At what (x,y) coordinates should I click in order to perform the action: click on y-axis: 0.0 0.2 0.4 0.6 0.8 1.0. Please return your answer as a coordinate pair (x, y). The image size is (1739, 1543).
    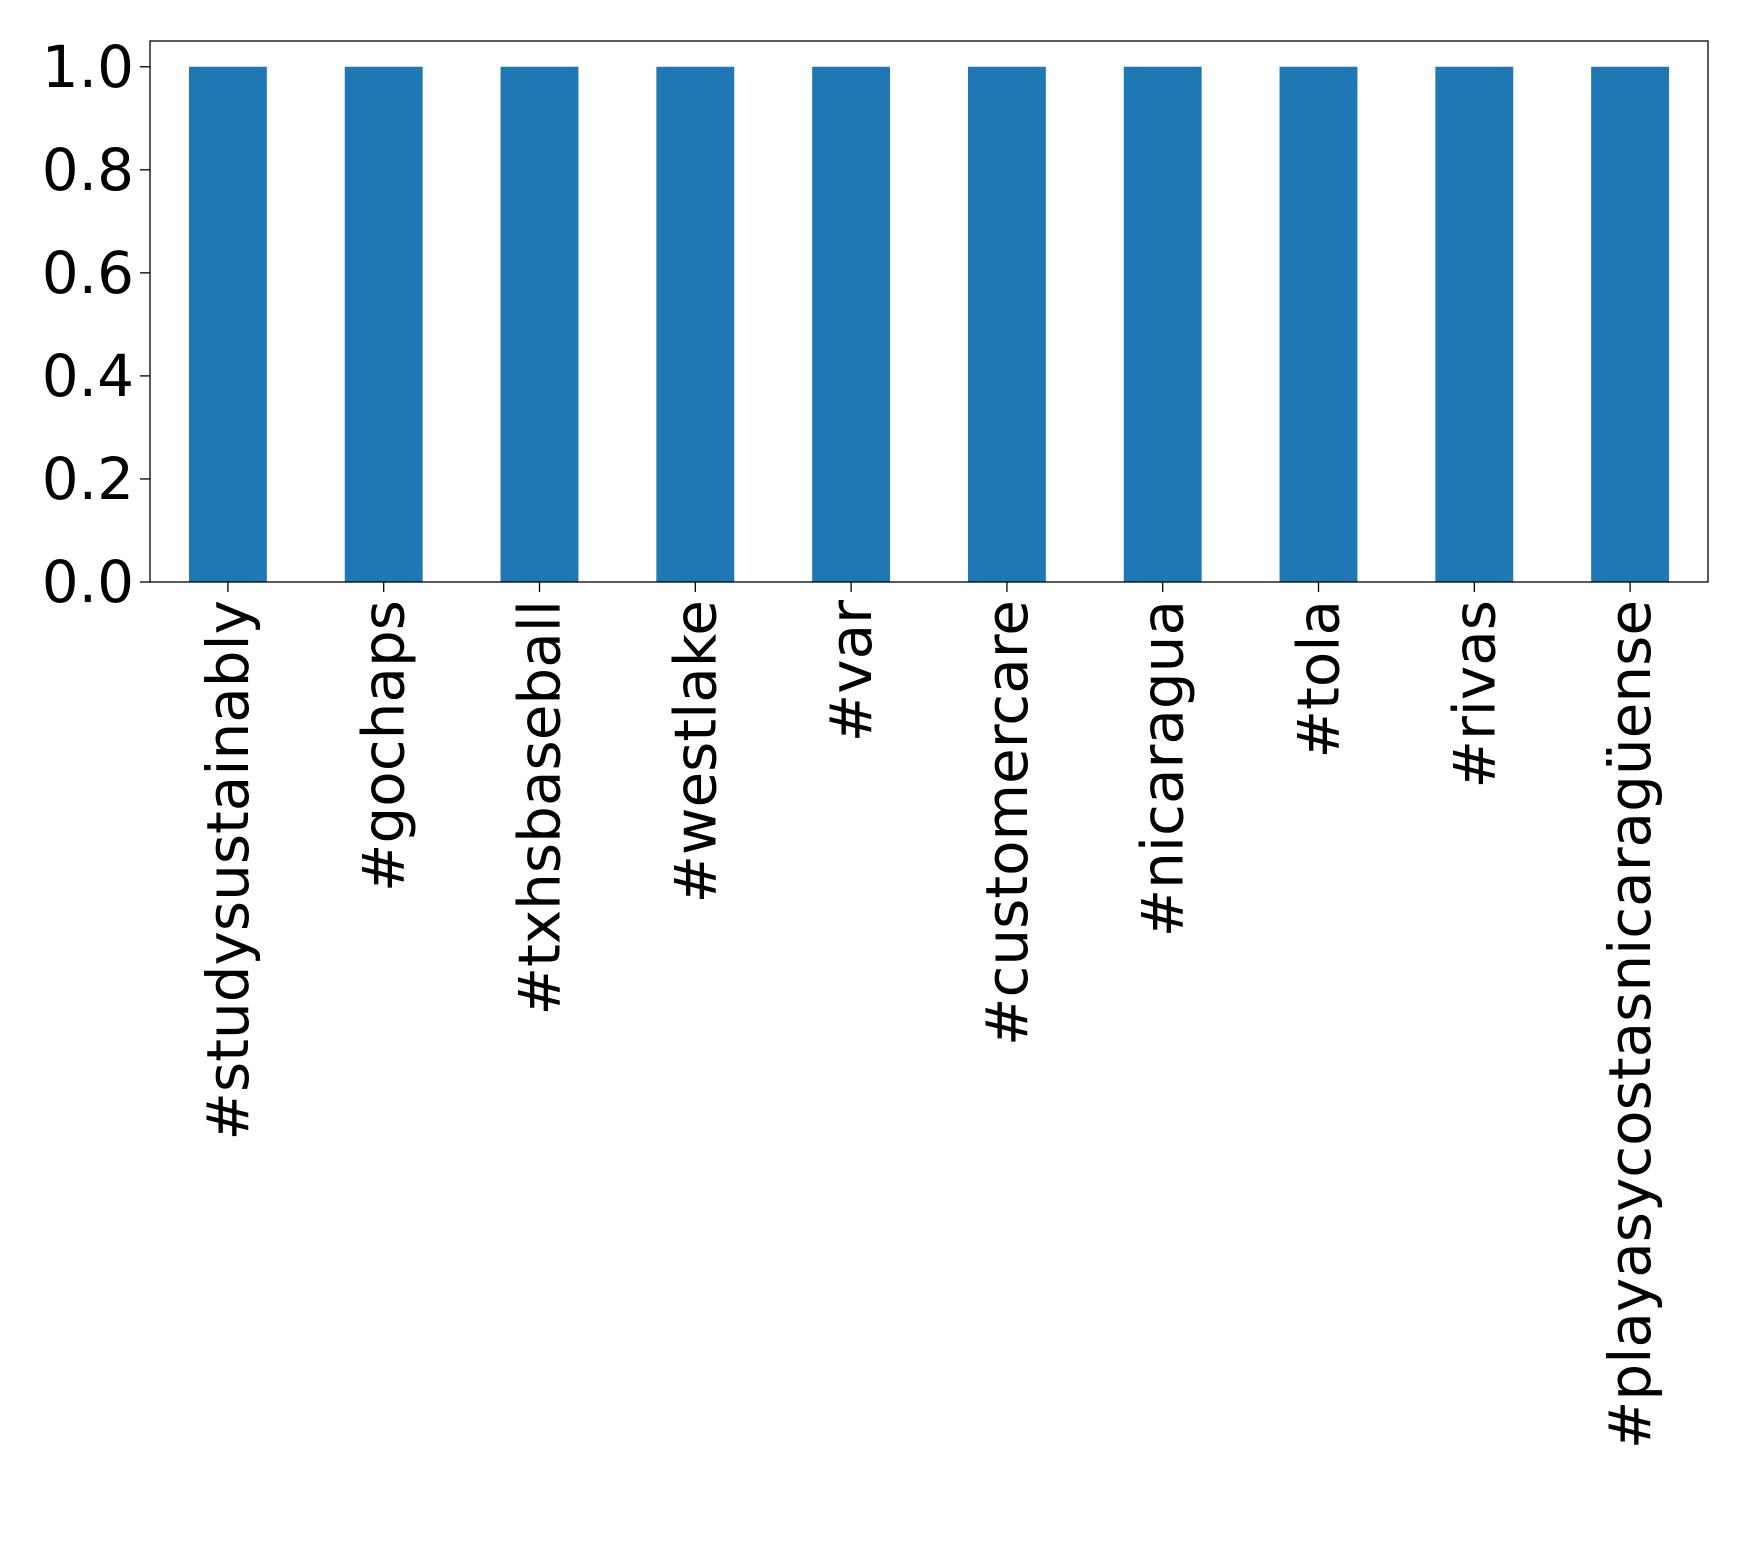
    Looking at the image, I should click on (96, 324).